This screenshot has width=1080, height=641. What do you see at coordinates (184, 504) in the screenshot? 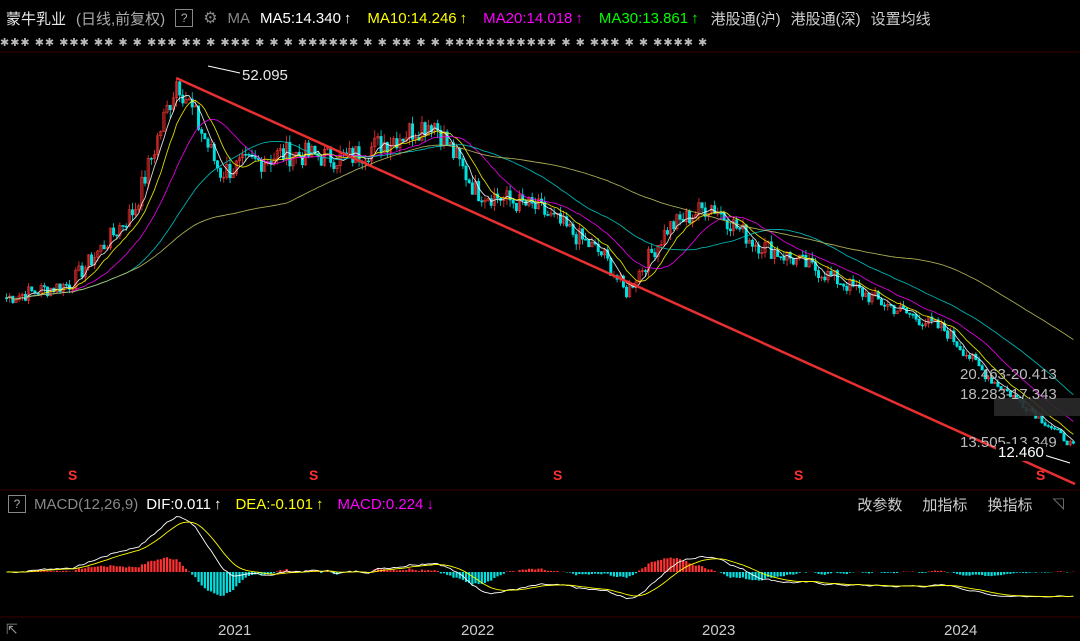
I see `macd-dif: DIF:0.011 ↑` at bounding box center [184, 504].